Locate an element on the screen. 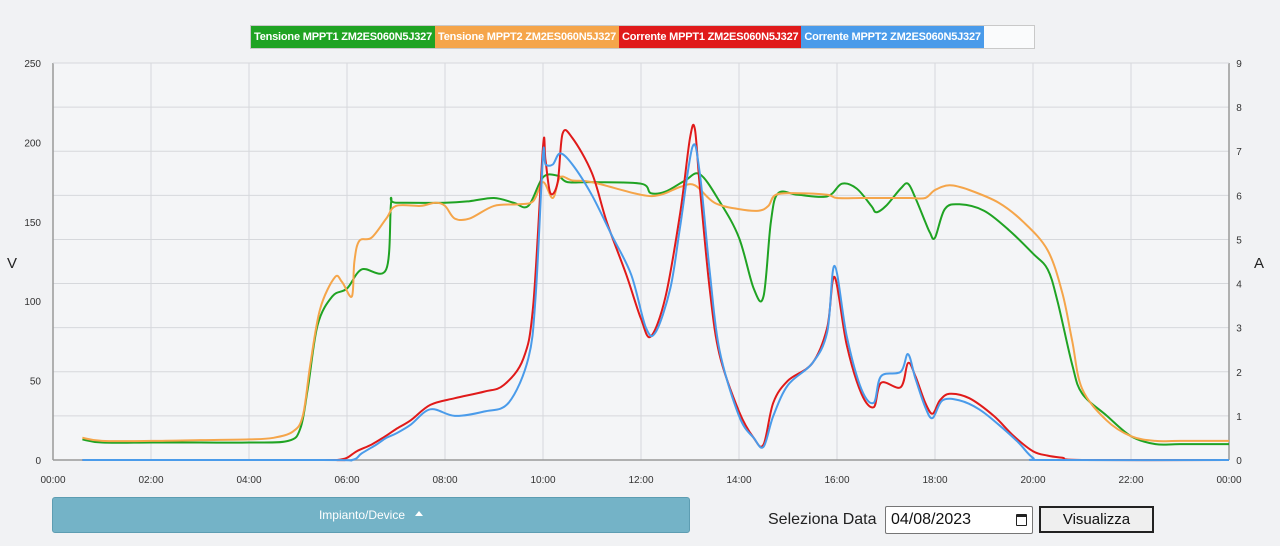 This screenshot has height=546, width=1280. x-tick-label: 16:00 is located at coordinates (836, 480).